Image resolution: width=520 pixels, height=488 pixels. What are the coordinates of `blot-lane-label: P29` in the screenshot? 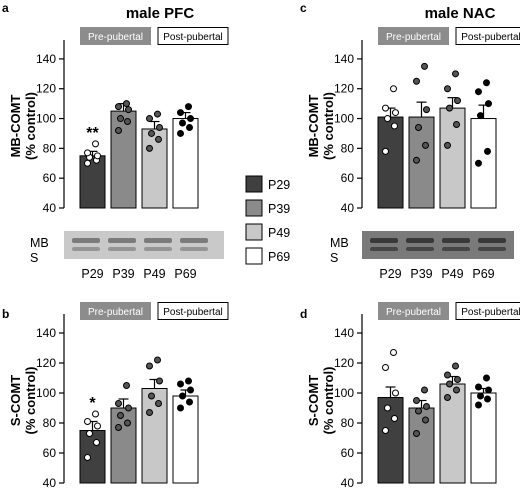 It's located at (390, 274).